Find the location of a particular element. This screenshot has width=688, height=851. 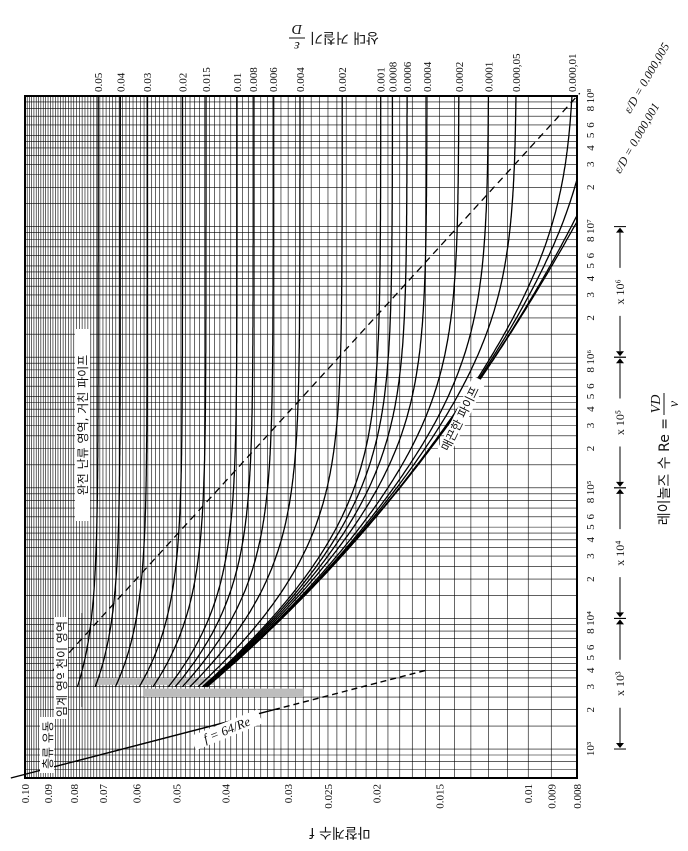

eps-top-text: 0.04 is located at coordinates (121, 82).